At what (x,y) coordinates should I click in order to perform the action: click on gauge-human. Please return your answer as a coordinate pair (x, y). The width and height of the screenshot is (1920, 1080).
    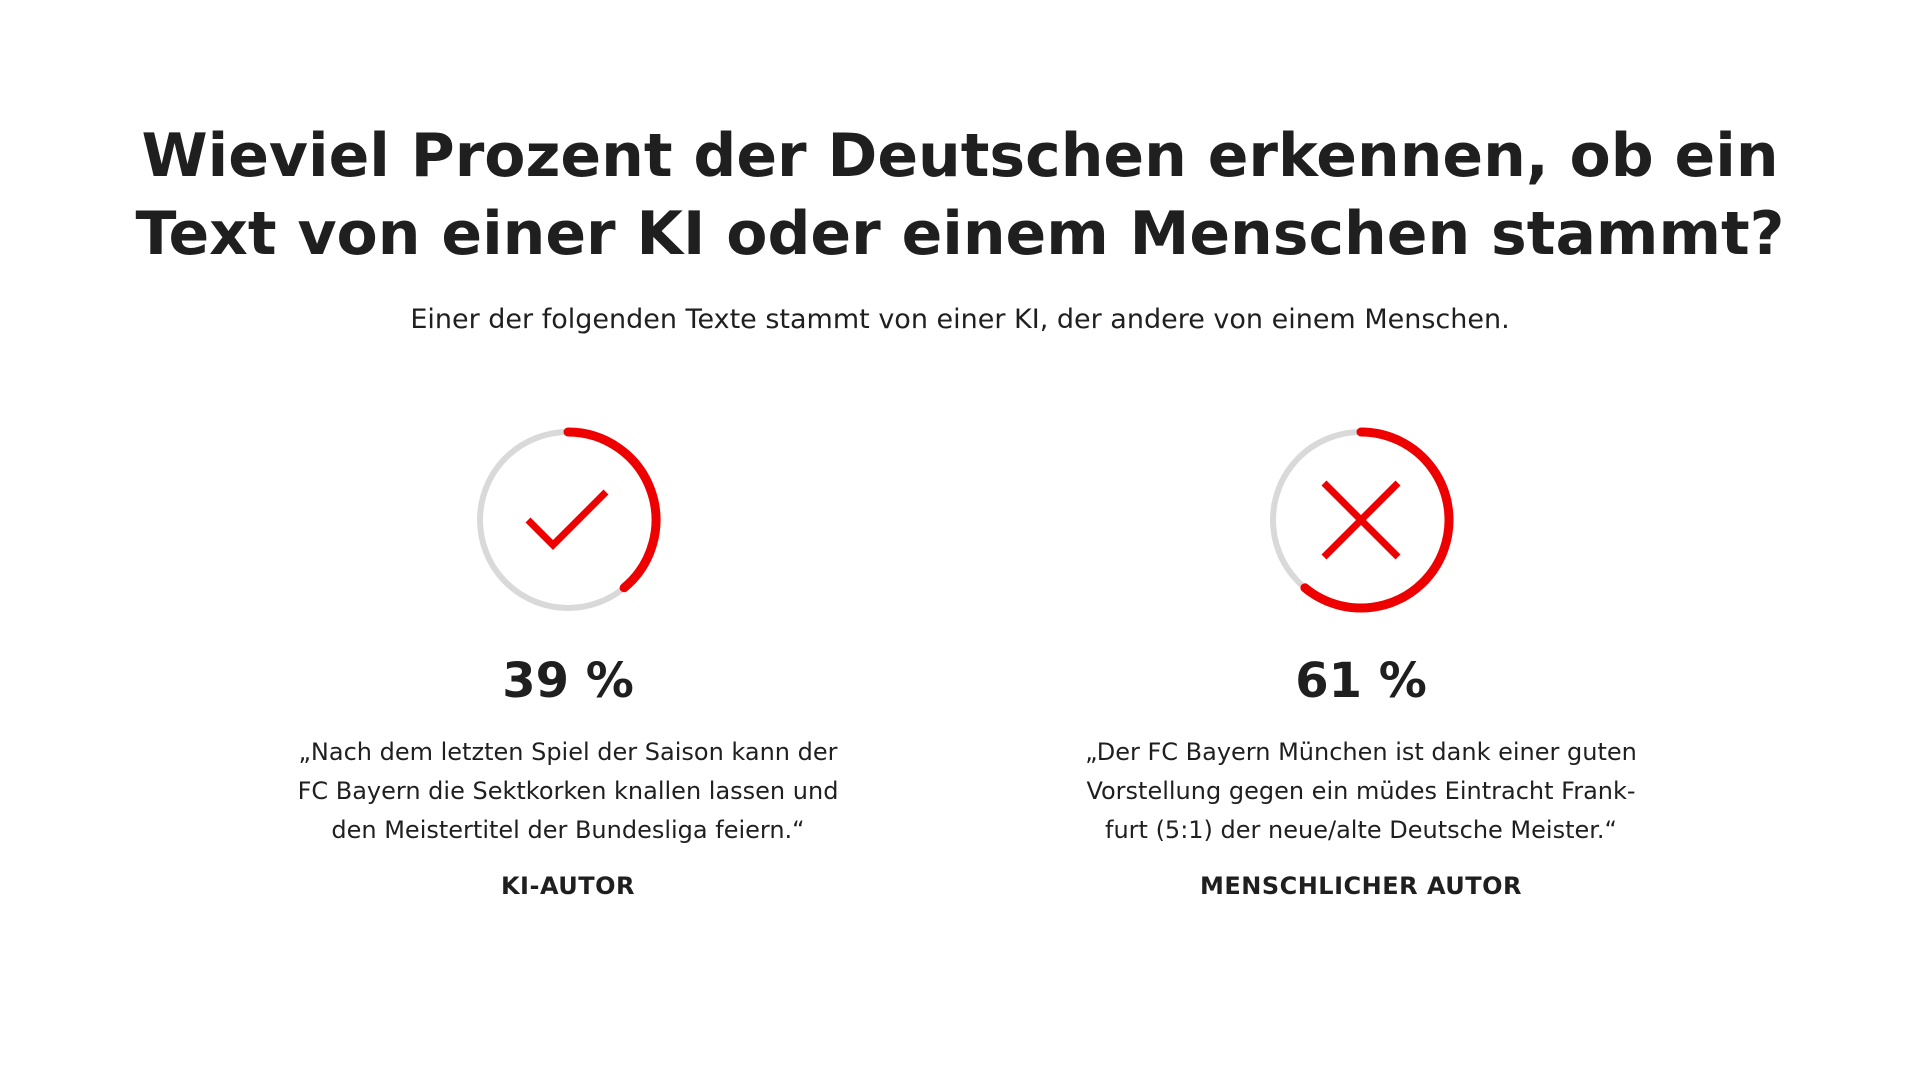
    Looking at the image, I should click on (1362, 520).